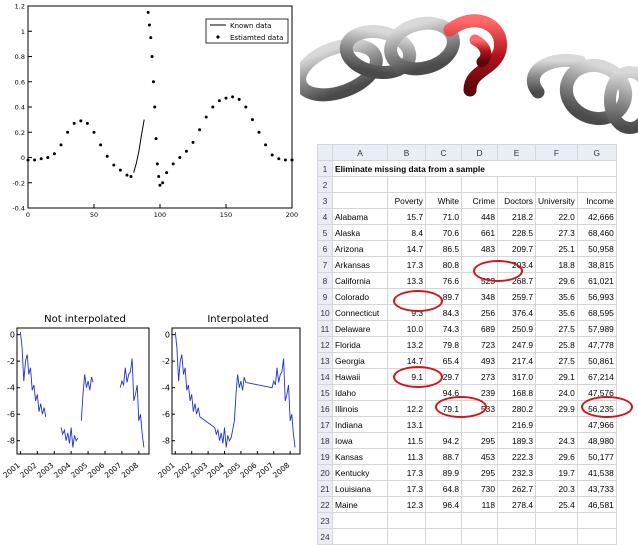 Image resolution: width=638 pixels, height=545 pixels. Describe the element at coordinates (479, 232) in the screenshot. I see `value-cell: 661` at that location.